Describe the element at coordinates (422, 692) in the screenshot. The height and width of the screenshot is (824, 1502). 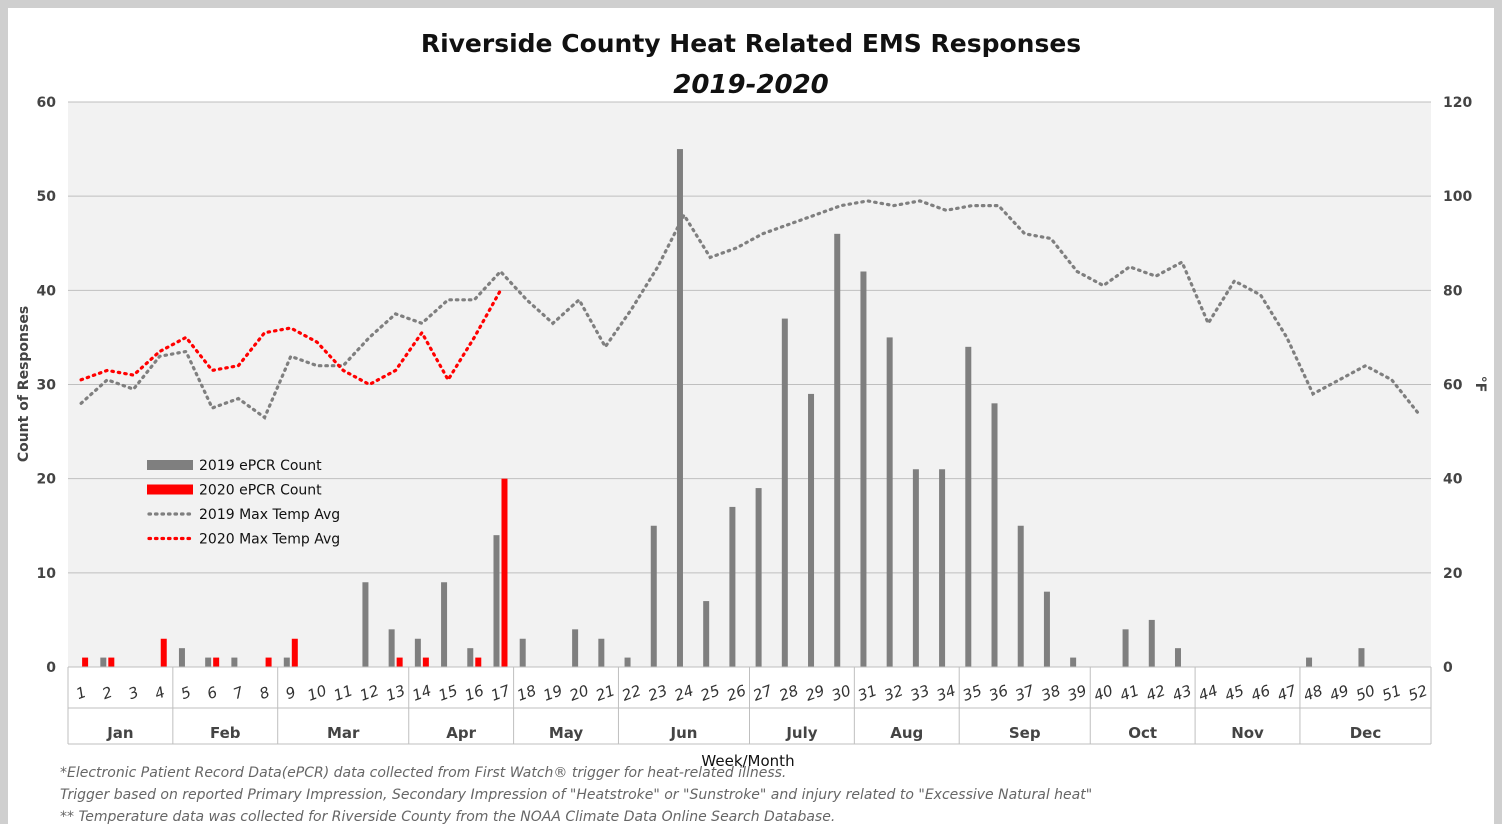
I see `x-tick-label: 14` at that location.